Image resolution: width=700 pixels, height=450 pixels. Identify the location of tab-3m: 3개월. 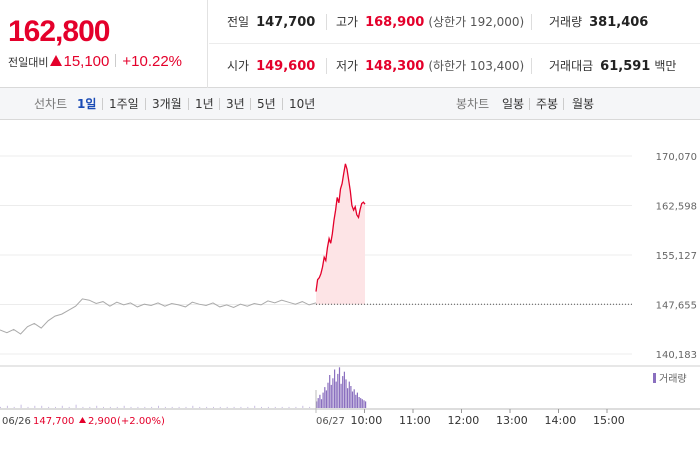
(167, 104).